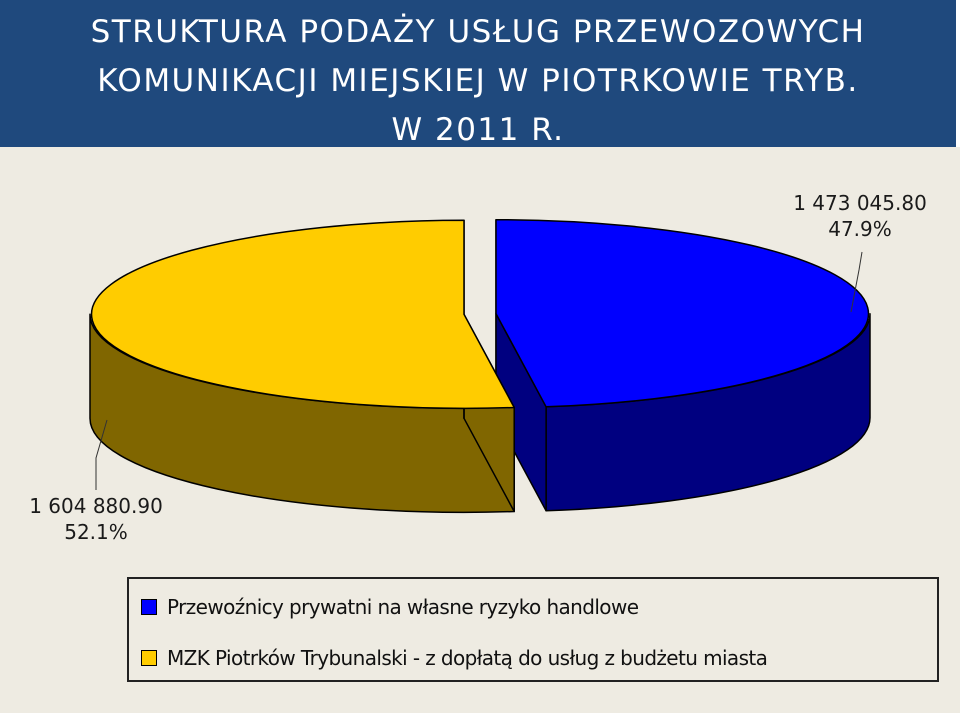 This screenshot has width=960, height=713. Describe the element at coordinates (856, 282) in the screenshot. I see `leader-line-private` at that location.